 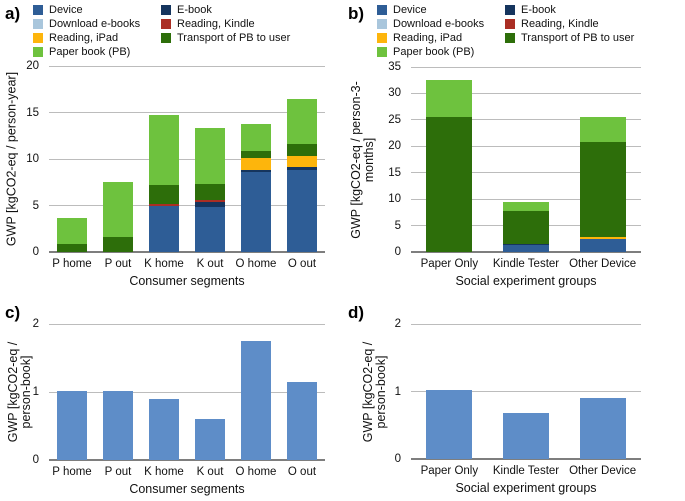 What do you see at coordinates (13, 13) in the screenshot?
I see `panel-letter-a: a)` at bounding box center [13, 13].